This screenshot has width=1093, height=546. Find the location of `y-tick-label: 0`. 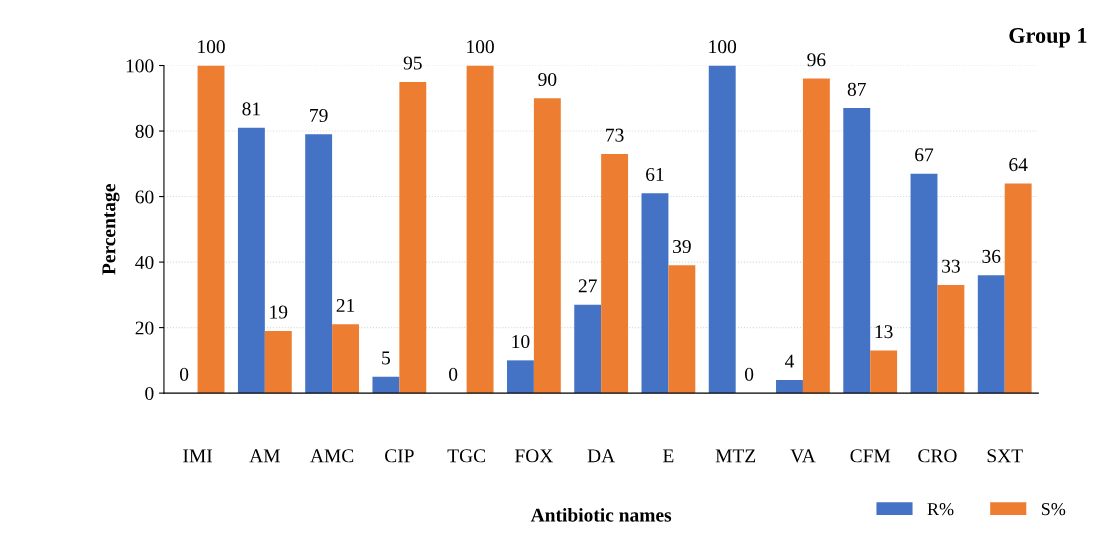

y-tick-label: 0 is located at coordinates (149, 393).